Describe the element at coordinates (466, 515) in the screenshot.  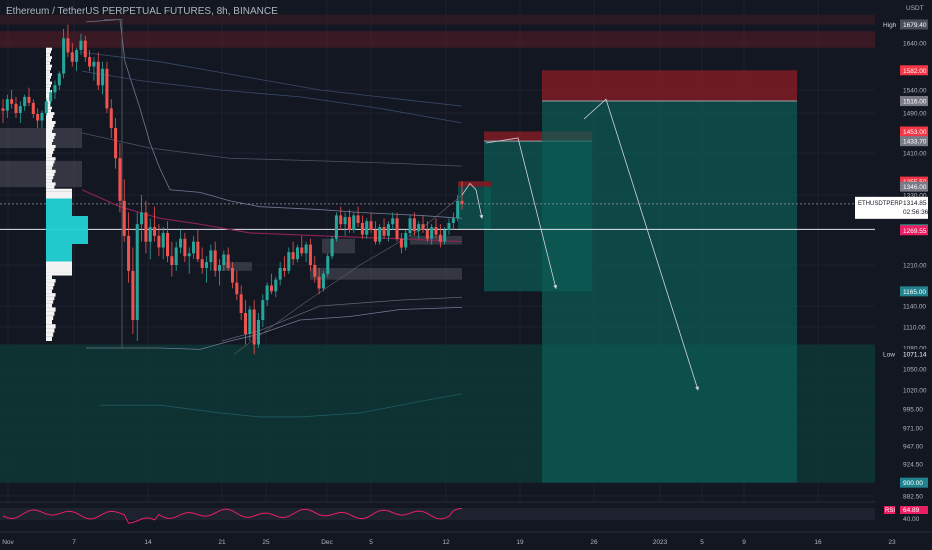
I see `rsi-pane` at that location.